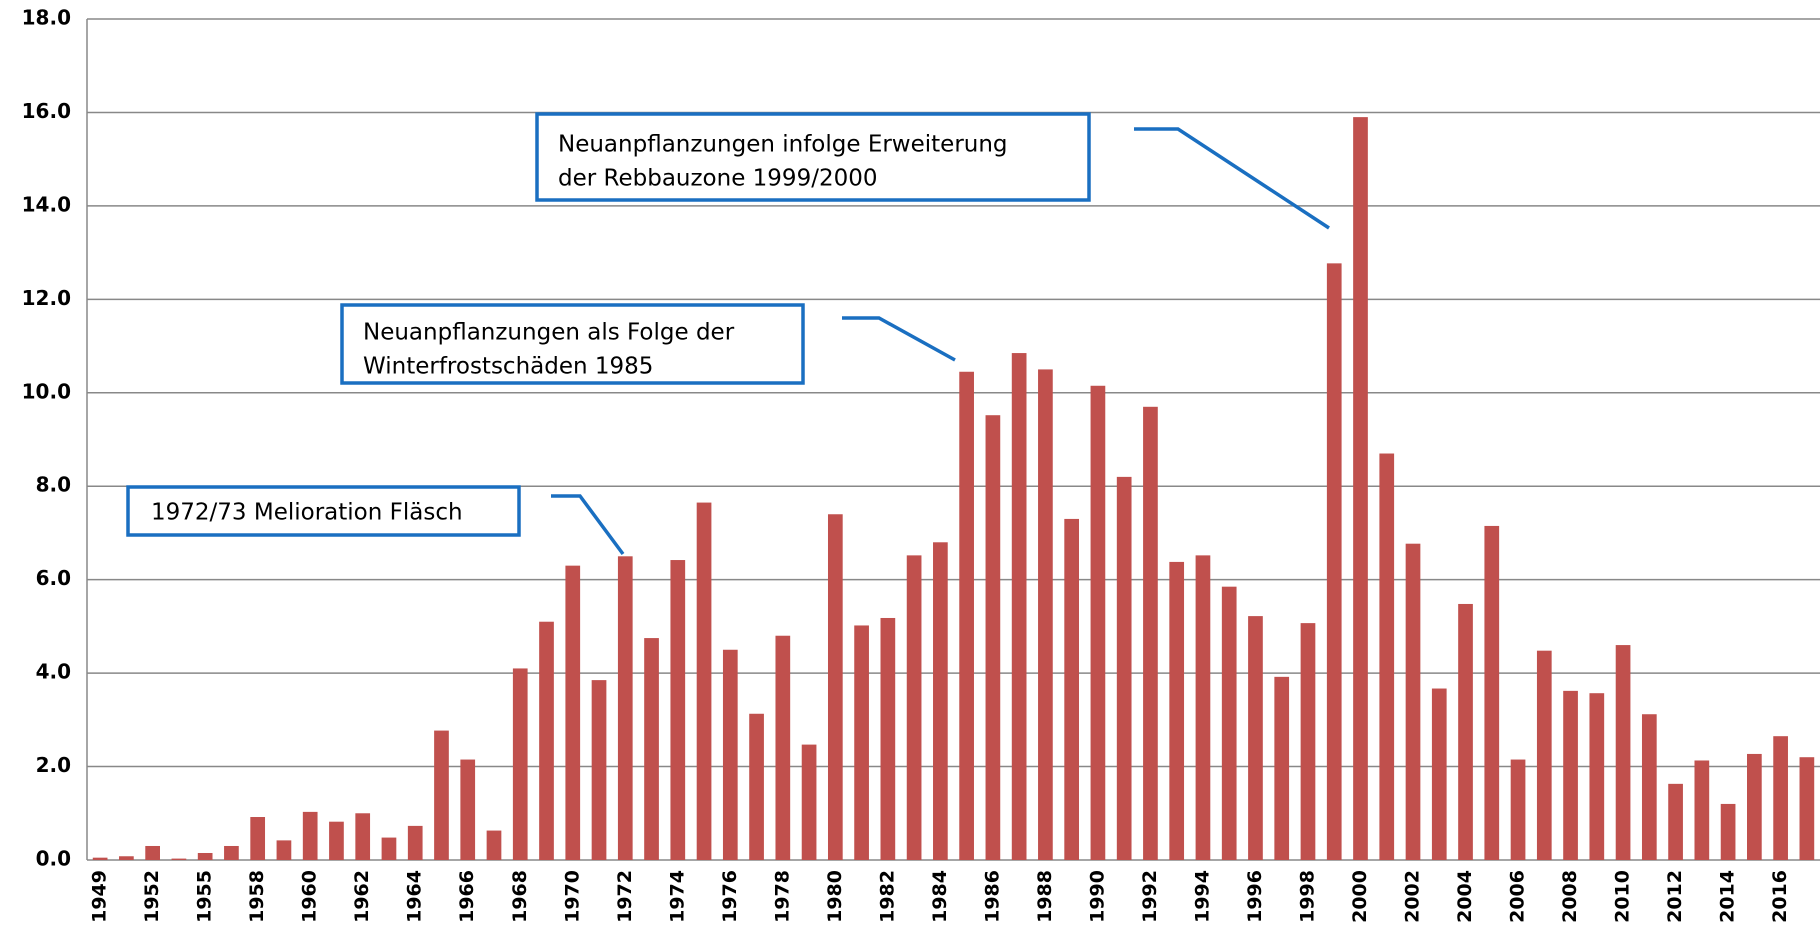 This screenshot has height=940, width=1820. Describe the element at coordinates (415, 896) in the screenshot. I see `x-tick-label: 1964` at that location.